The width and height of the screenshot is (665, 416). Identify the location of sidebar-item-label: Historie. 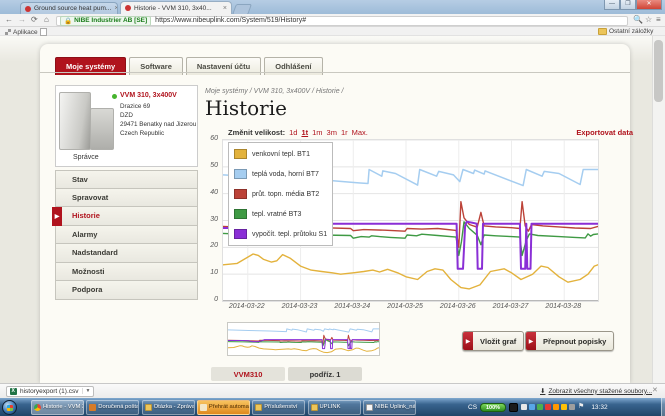
(86, 216).